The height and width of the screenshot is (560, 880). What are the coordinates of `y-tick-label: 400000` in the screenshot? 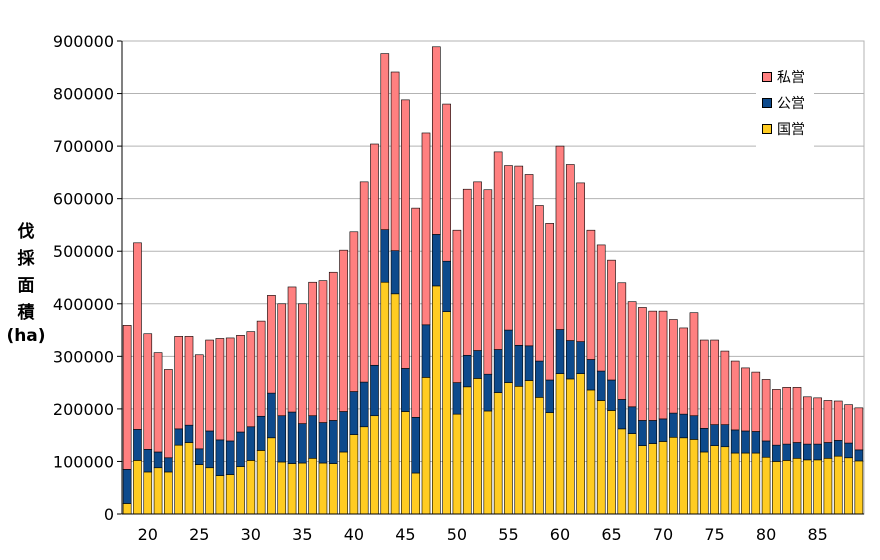 It's located at (83, 304).